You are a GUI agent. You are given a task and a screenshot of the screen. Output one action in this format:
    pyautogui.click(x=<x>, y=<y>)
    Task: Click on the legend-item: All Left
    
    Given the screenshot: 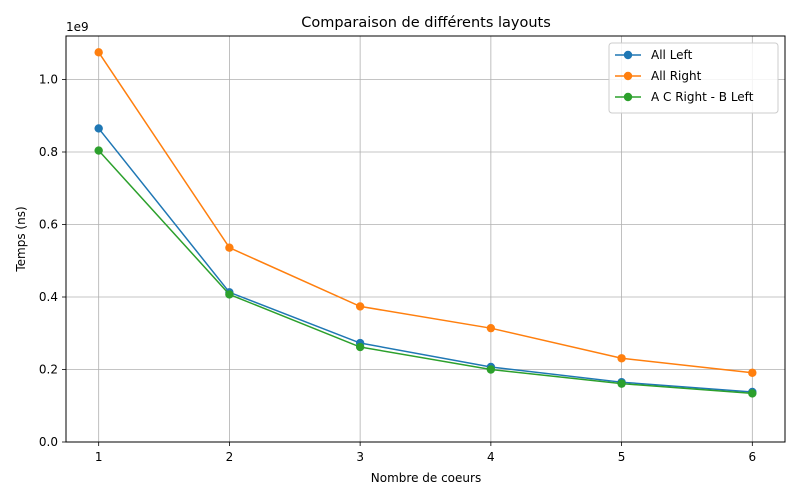 What is the action you would take?
    pyautogui.click(x=654, y=55)
    